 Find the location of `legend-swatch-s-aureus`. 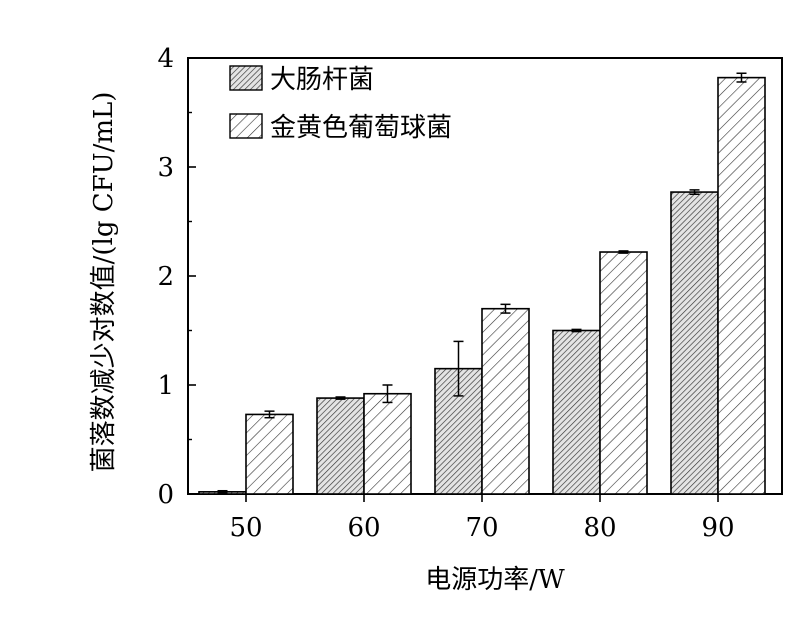

legend-swatch-s-aureus is located at coordinates (246, 126).